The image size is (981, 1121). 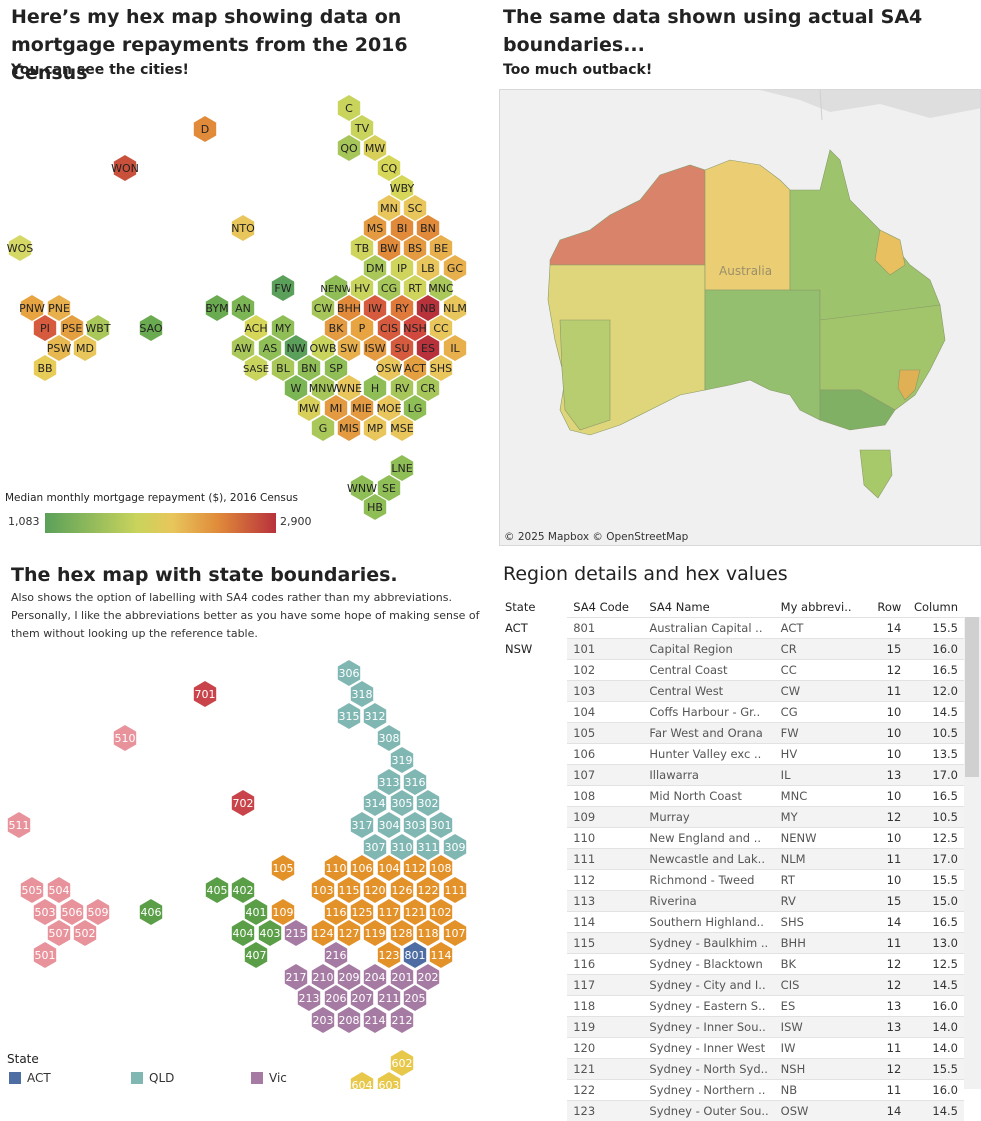 I want to click on code-hex: 111, so click(x=454, y=890).